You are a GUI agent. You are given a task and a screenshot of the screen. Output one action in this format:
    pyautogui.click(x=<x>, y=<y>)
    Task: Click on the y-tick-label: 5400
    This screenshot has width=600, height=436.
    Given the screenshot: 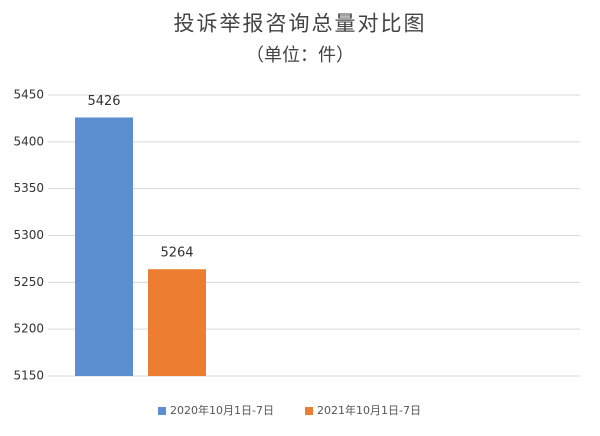 What is the action you would take?
    pyautogui.click(x=28, y=141)
    